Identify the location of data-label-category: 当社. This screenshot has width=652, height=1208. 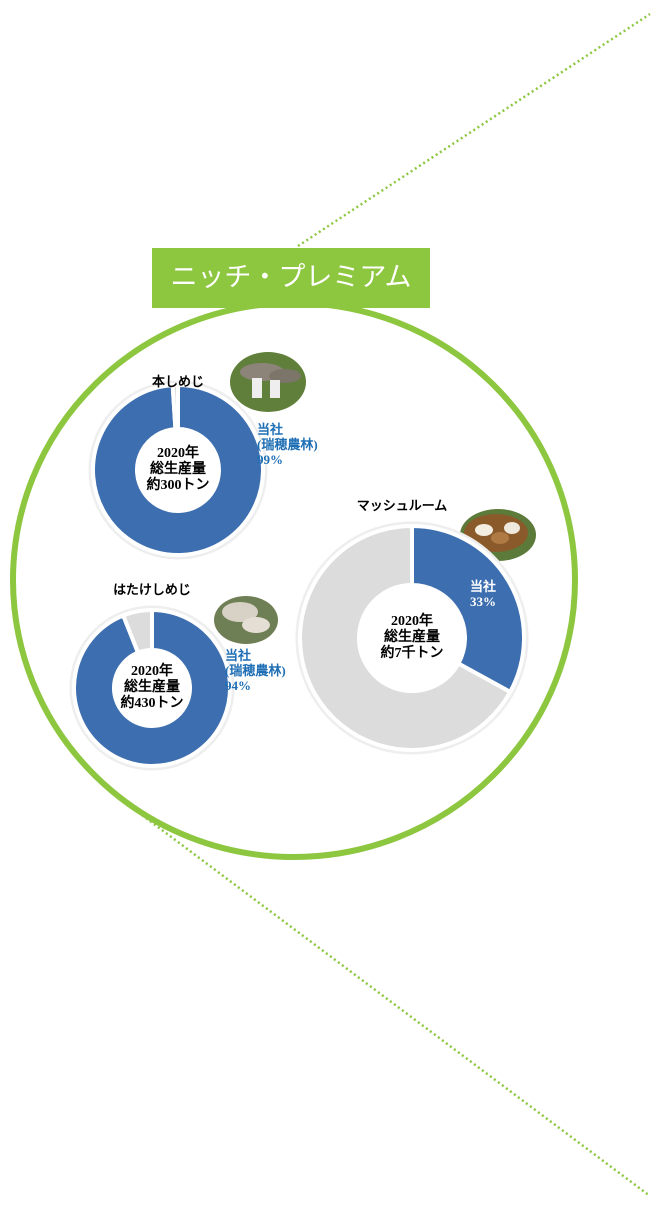
(483, 586).